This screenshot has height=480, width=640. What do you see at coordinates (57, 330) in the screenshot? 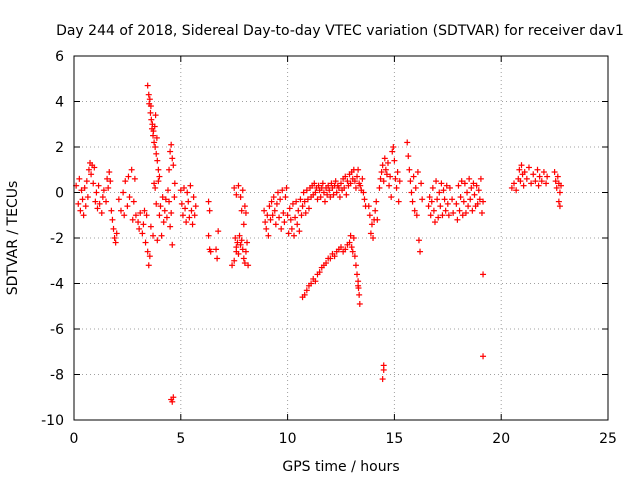
I see `y-tick-label: -6` at bounding box center [57, 330].